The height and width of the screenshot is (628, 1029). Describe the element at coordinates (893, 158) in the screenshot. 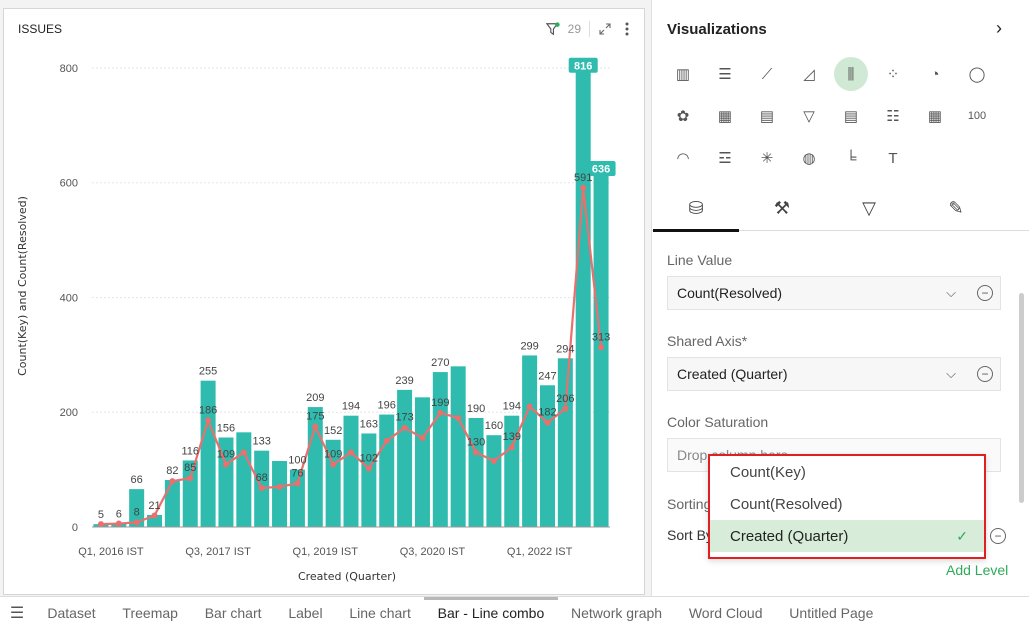

I see `text-icon: T` at that location.